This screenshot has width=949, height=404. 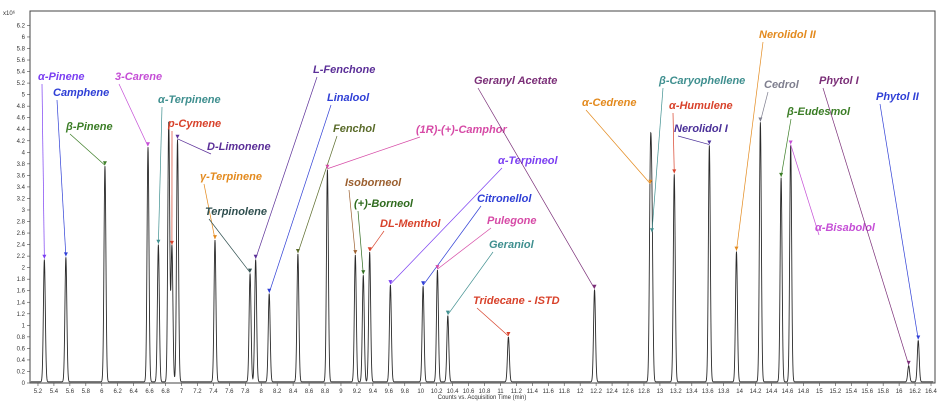 I want to click on peak-label: Cedrol, so click(x=782, y=85).